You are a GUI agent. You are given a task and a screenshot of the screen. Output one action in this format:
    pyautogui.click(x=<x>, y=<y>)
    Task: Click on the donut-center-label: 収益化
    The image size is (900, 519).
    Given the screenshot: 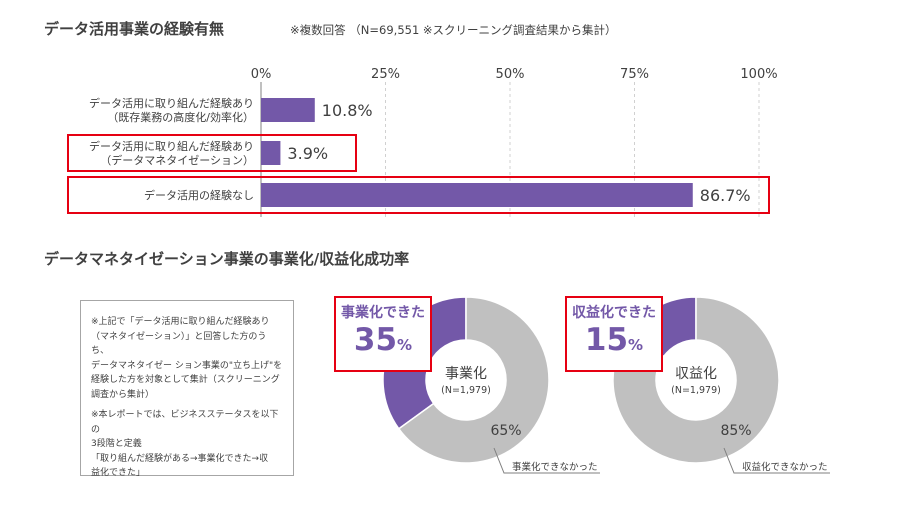 What is the action you would take?
    pyautogui.click(x=696, y=374)
    